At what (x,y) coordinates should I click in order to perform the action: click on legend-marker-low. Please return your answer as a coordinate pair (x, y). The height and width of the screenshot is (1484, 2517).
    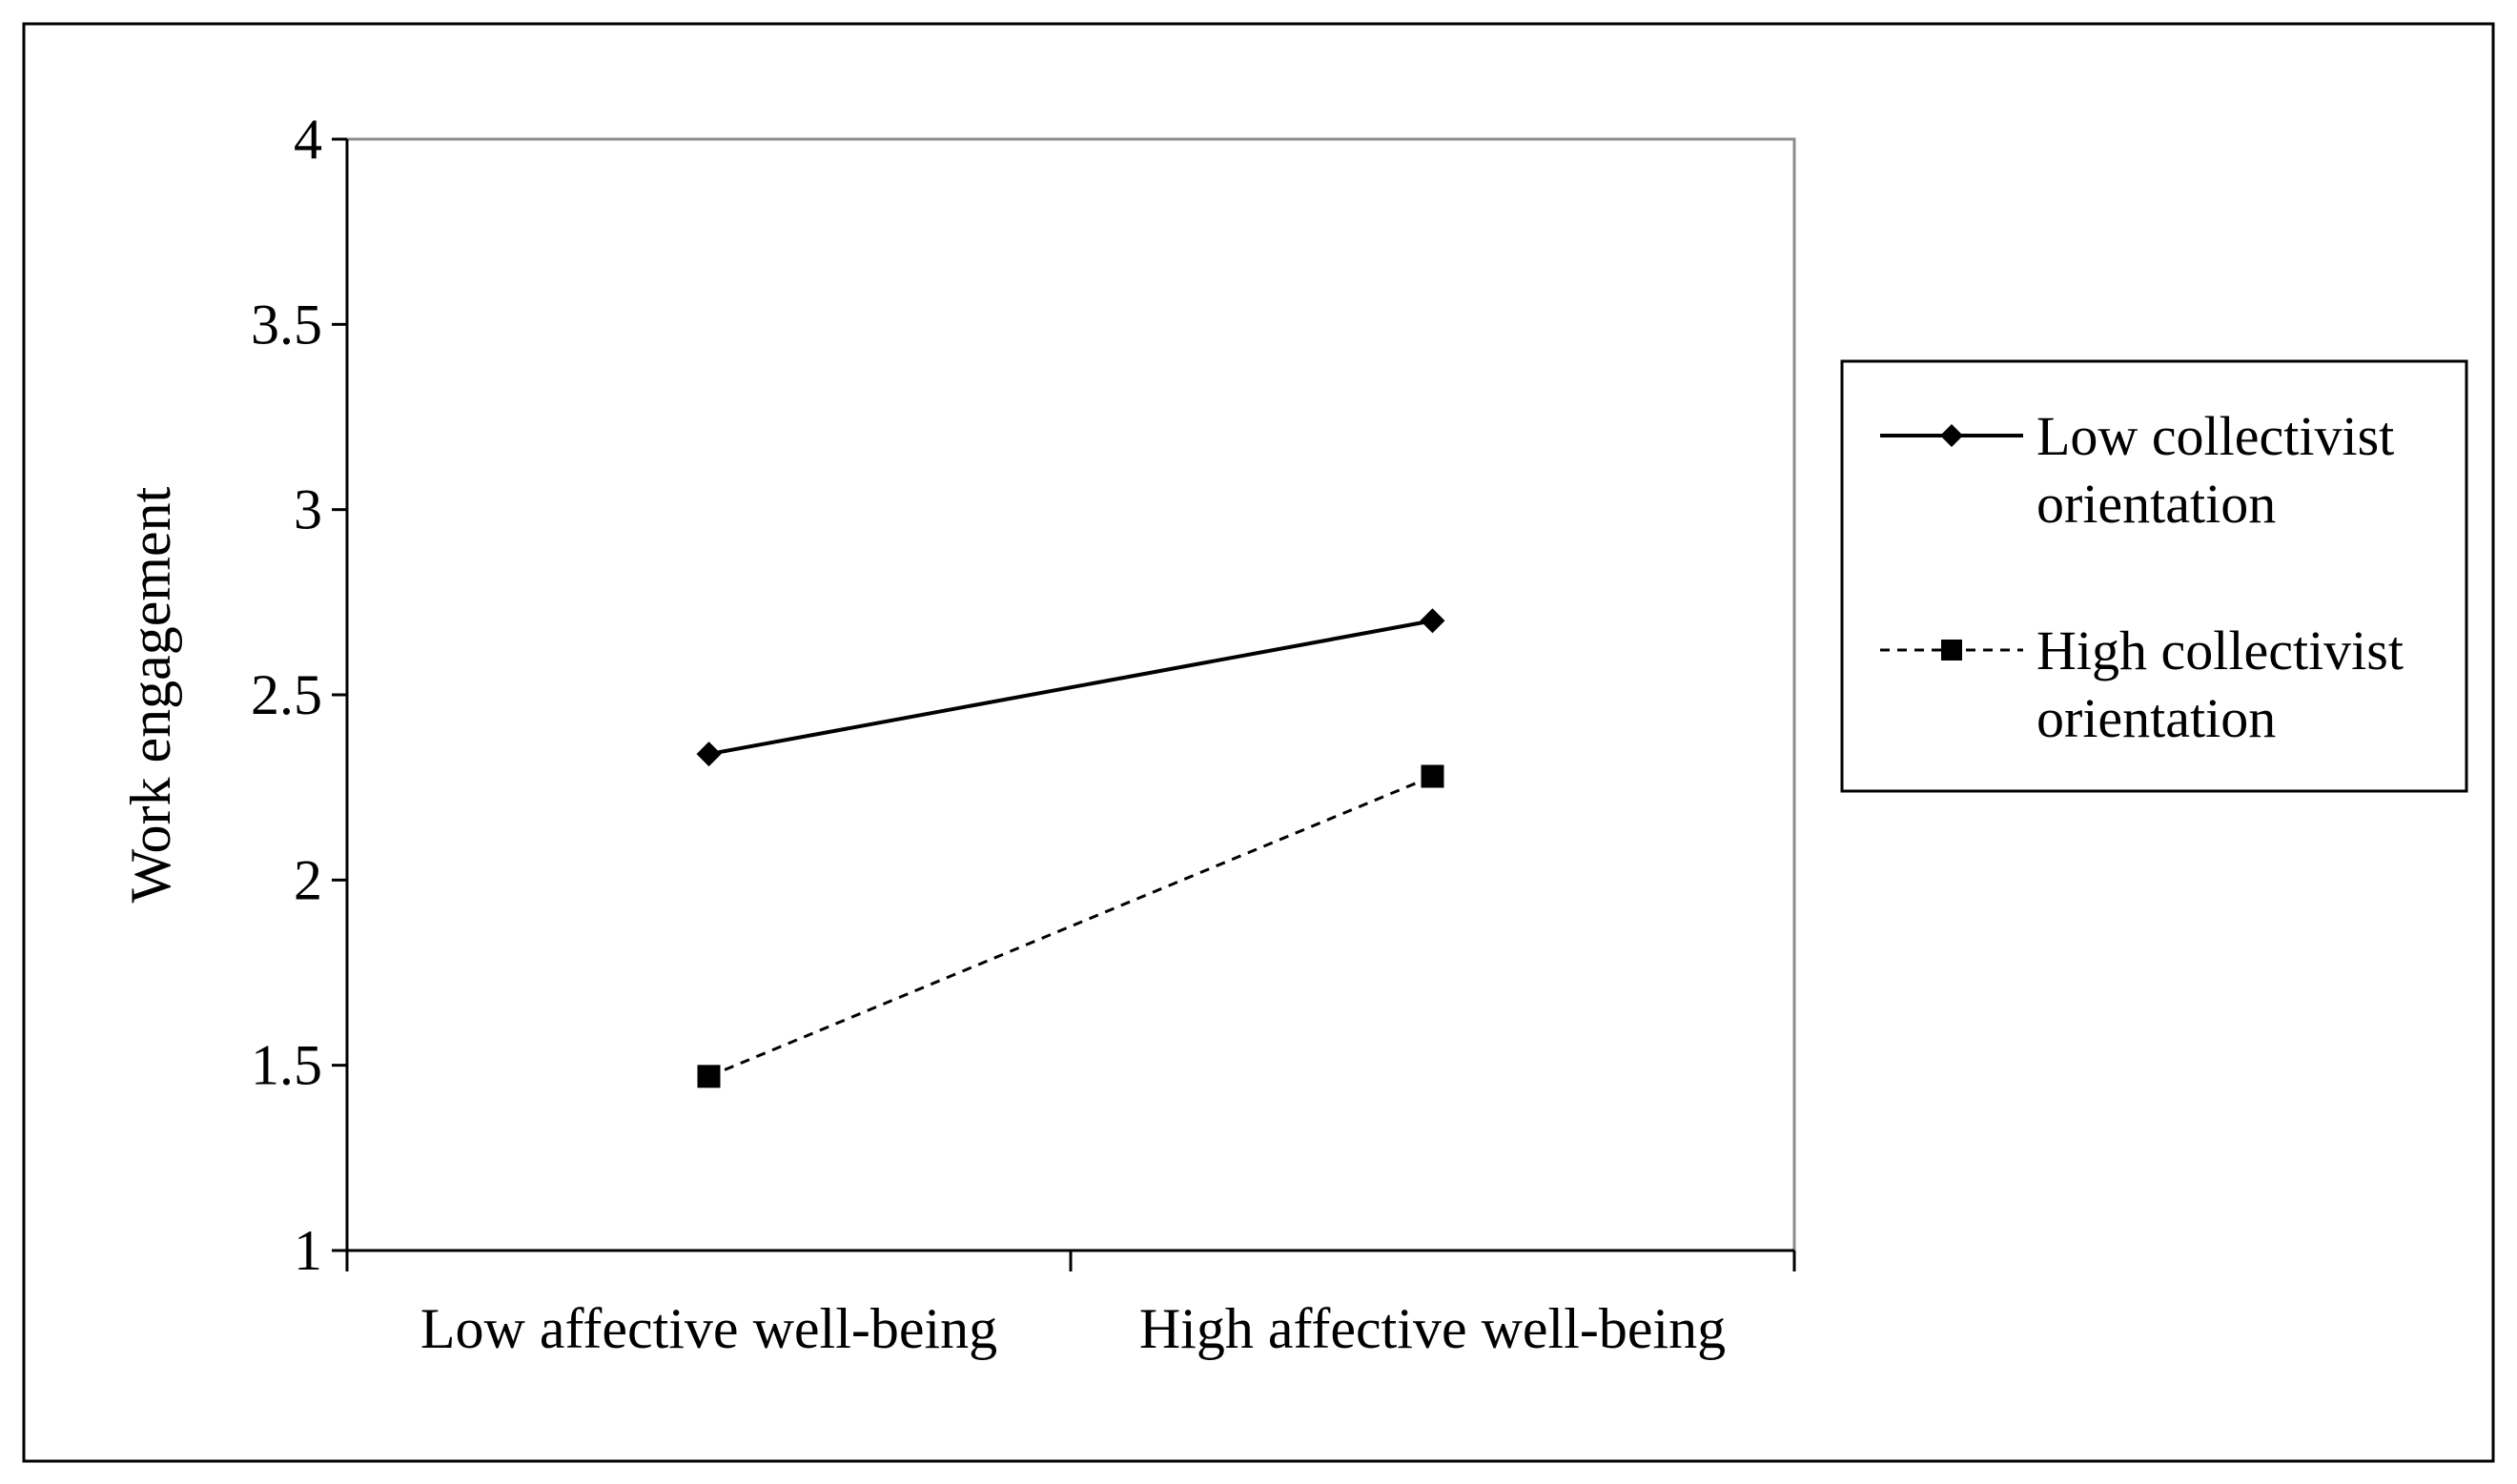
    Looking at the image, I should click on (1951, 436).